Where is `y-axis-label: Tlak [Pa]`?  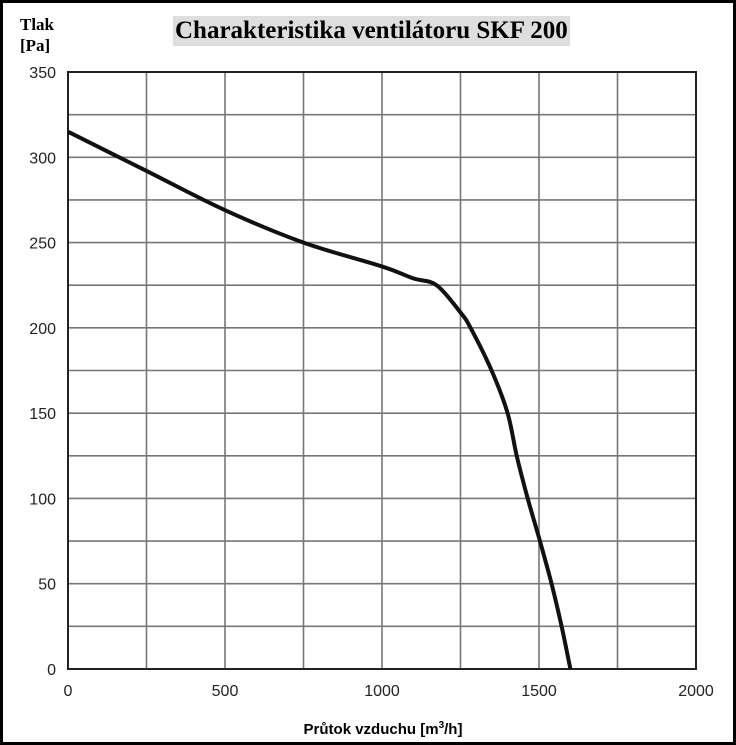
y-axis-label: Tlak [Pa] is located at coordinates (37, 35).